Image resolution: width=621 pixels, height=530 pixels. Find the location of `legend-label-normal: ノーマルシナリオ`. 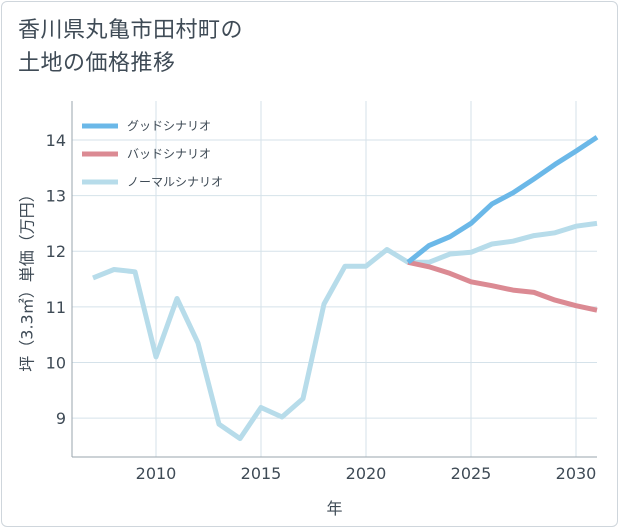

legend-label-normal: ノーマルシナリオ is located at coordinates (175, 182).